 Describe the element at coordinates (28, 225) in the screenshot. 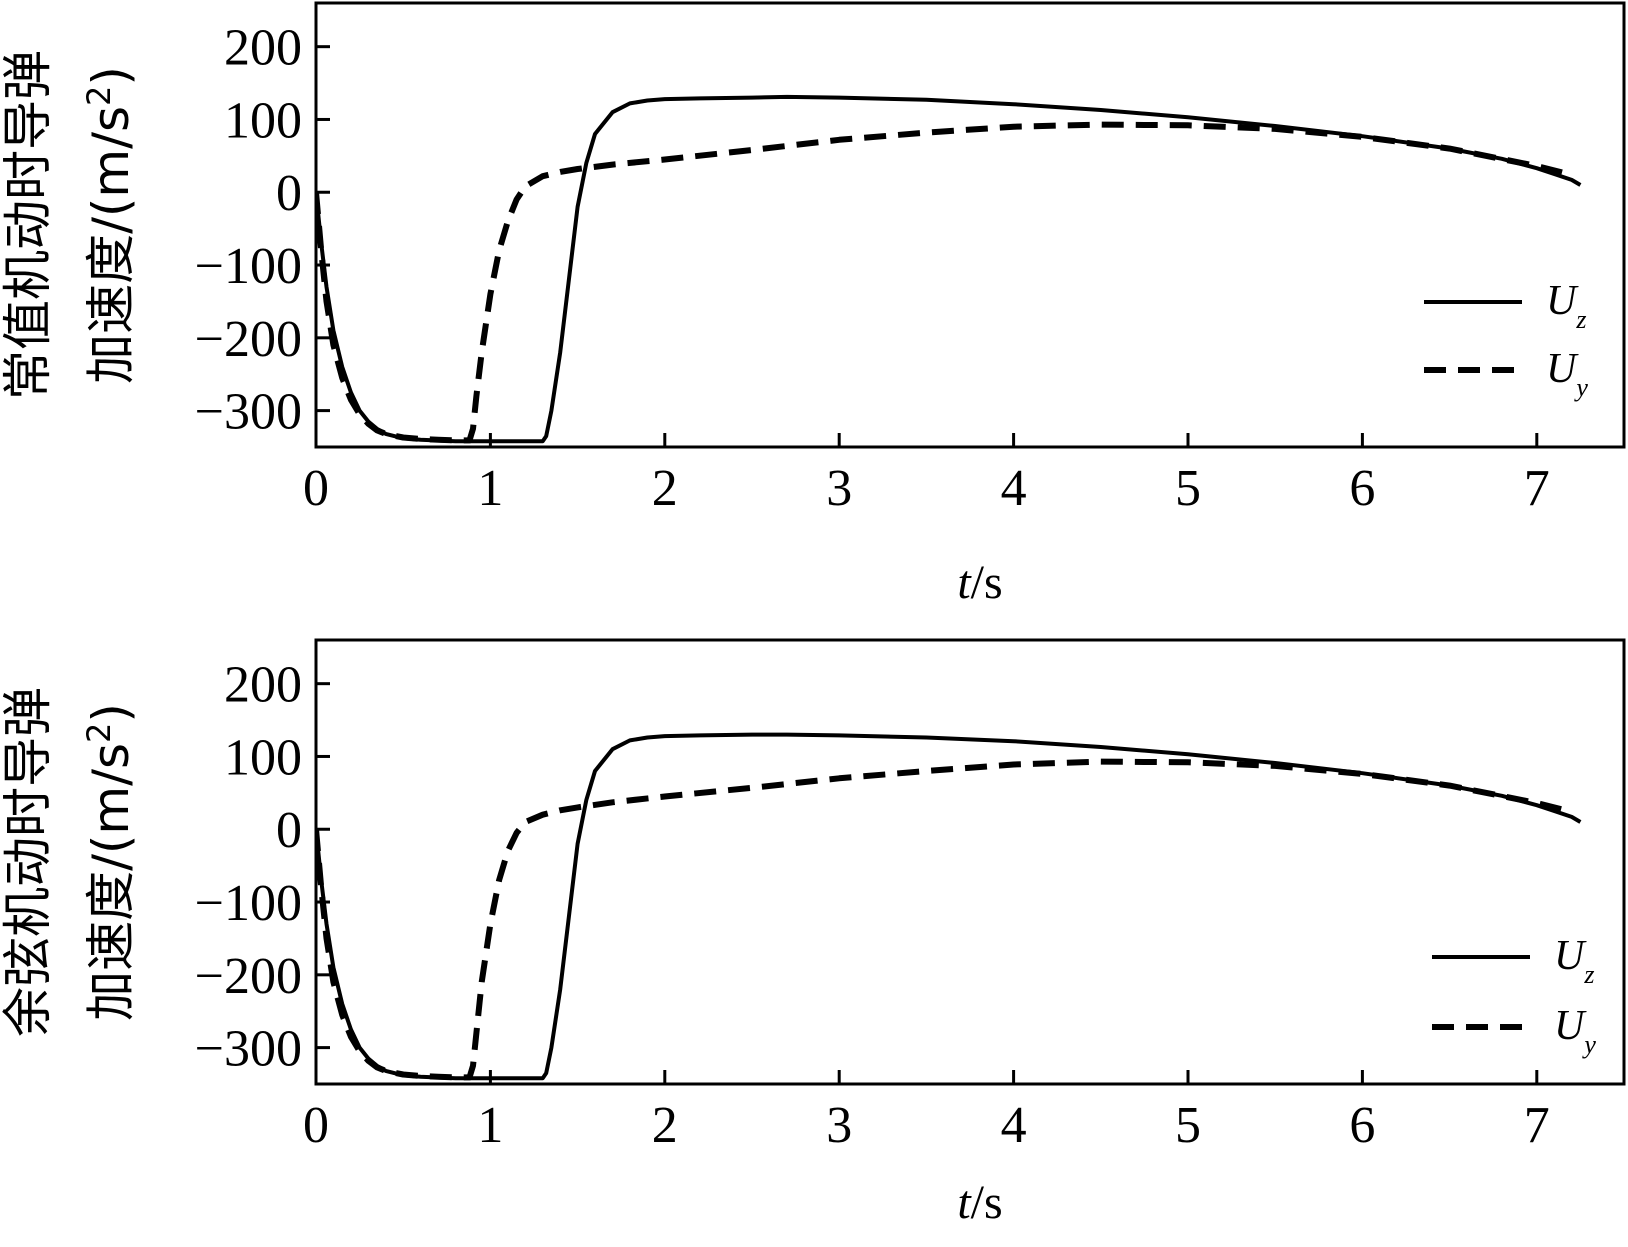

I see `y-axis-label-line1: 常值机动时导弹` at that location.